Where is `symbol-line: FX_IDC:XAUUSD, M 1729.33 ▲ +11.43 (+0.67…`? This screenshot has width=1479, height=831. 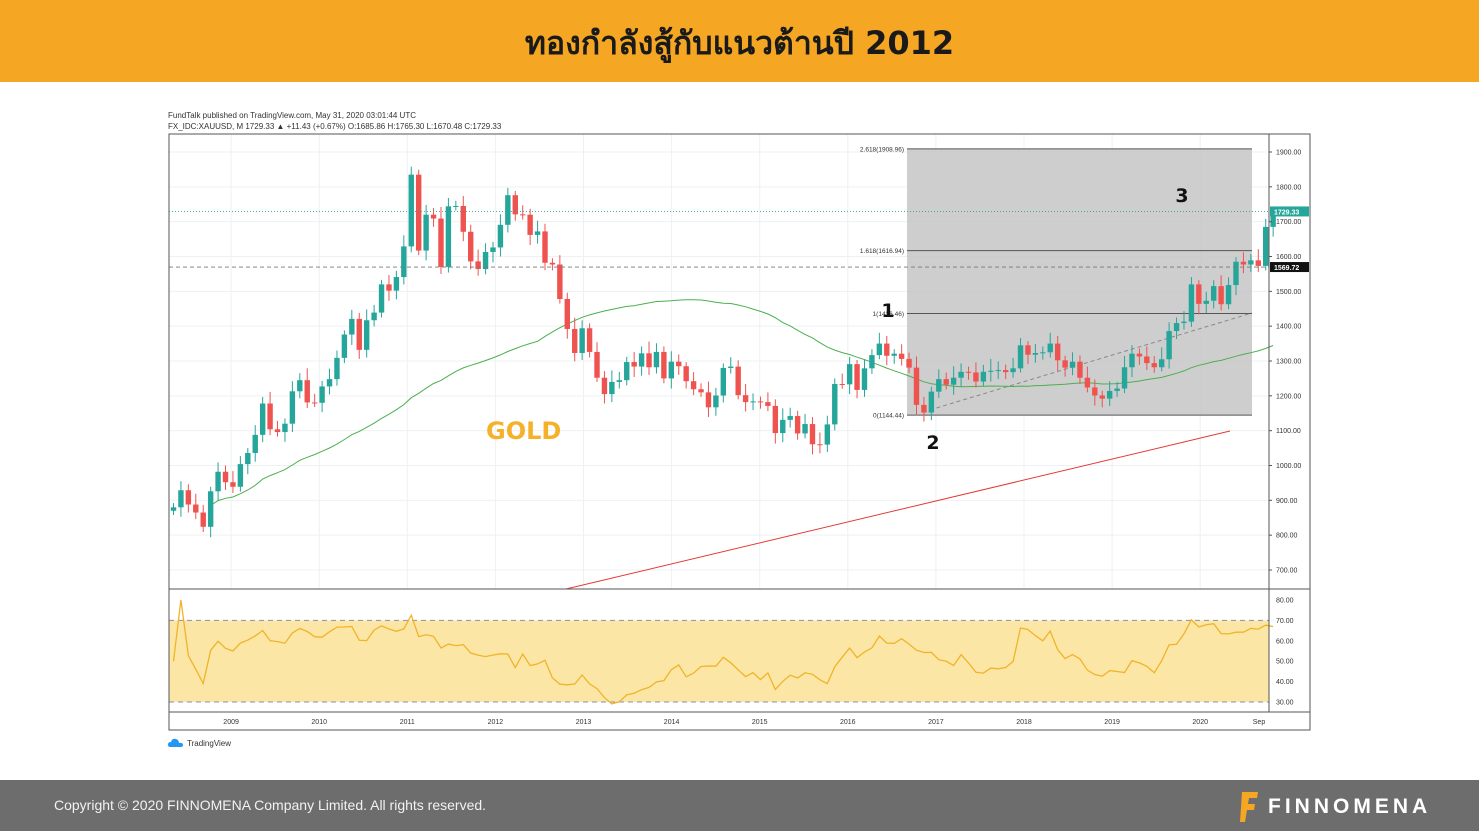 symbol-line: FX_IDC:XAUUSD, M 1729.33 ▲ +11.43 (+0.67… is located at coordinates (335, 126).